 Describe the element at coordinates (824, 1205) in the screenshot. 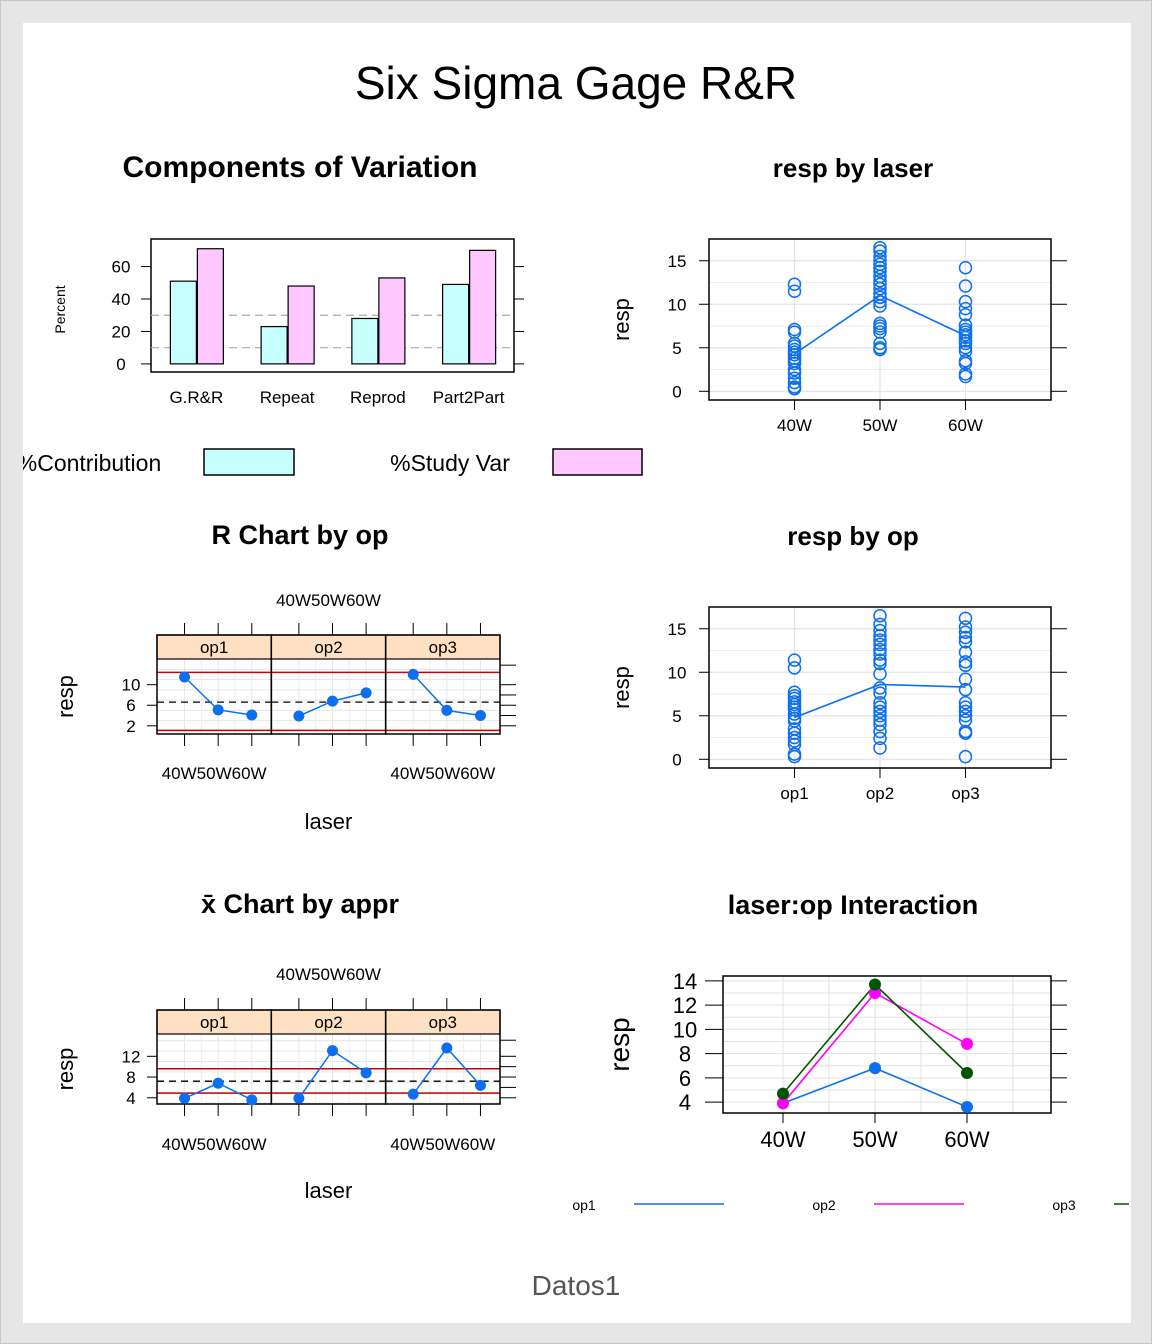

I see `legend-label-op2: op2` at that location.